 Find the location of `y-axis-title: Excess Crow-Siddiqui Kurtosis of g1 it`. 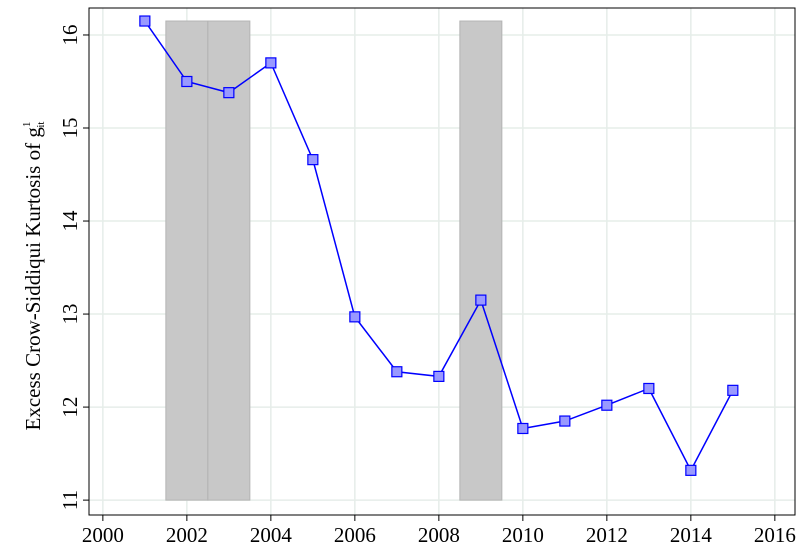

y-axis-title: Excess Crow-Siddiqui Kurtosis of g1 it is located at coordinates (34, 276).